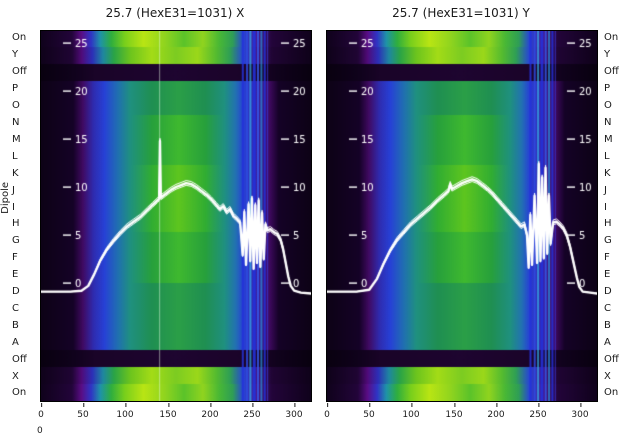 The image size is (640, 440). I want to click on y-axis-title: Dipole, so click(5, 198).